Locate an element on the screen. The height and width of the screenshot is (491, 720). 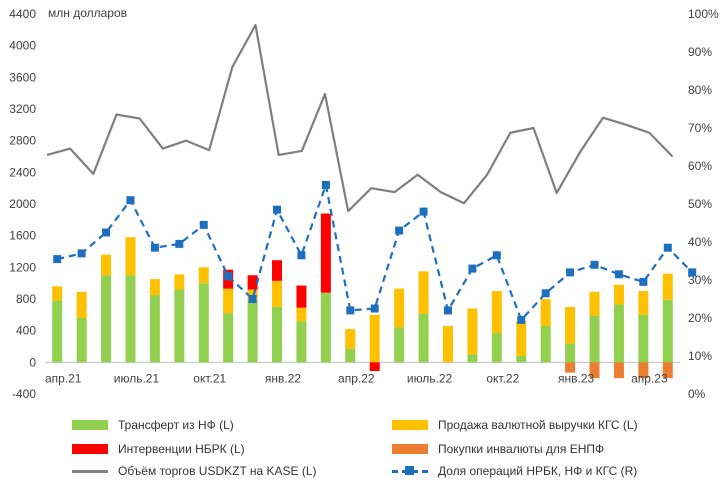
legend-swatch-interventions is located at coordinates (90, 449).